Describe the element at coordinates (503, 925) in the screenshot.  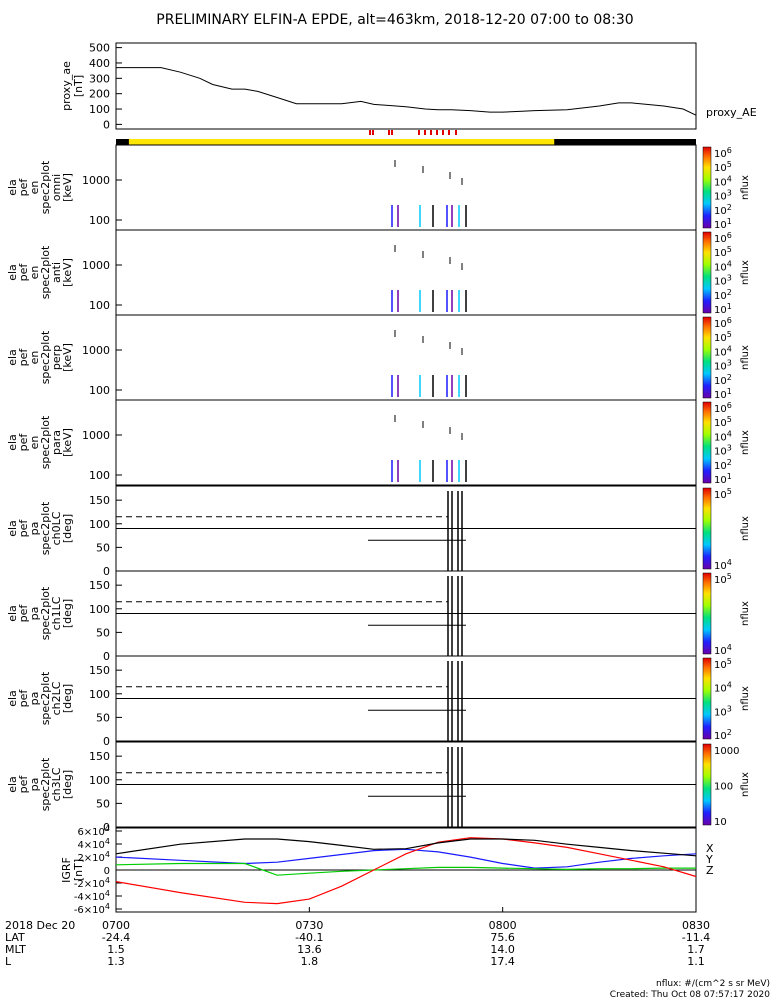
I see `time-tick-label: 0800` at that location.